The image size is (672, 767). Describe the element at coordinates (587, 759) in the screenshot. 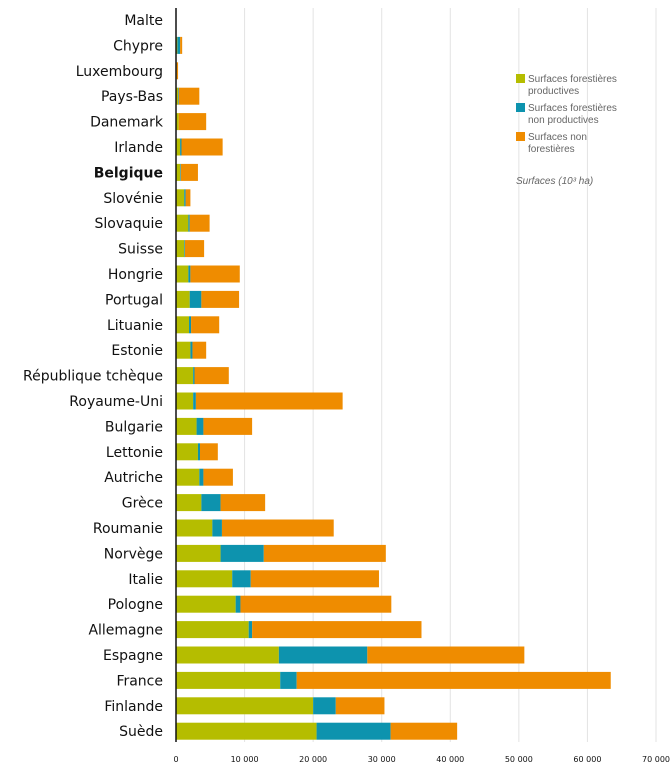

I see `x-tick-label: 60 000` at that location.